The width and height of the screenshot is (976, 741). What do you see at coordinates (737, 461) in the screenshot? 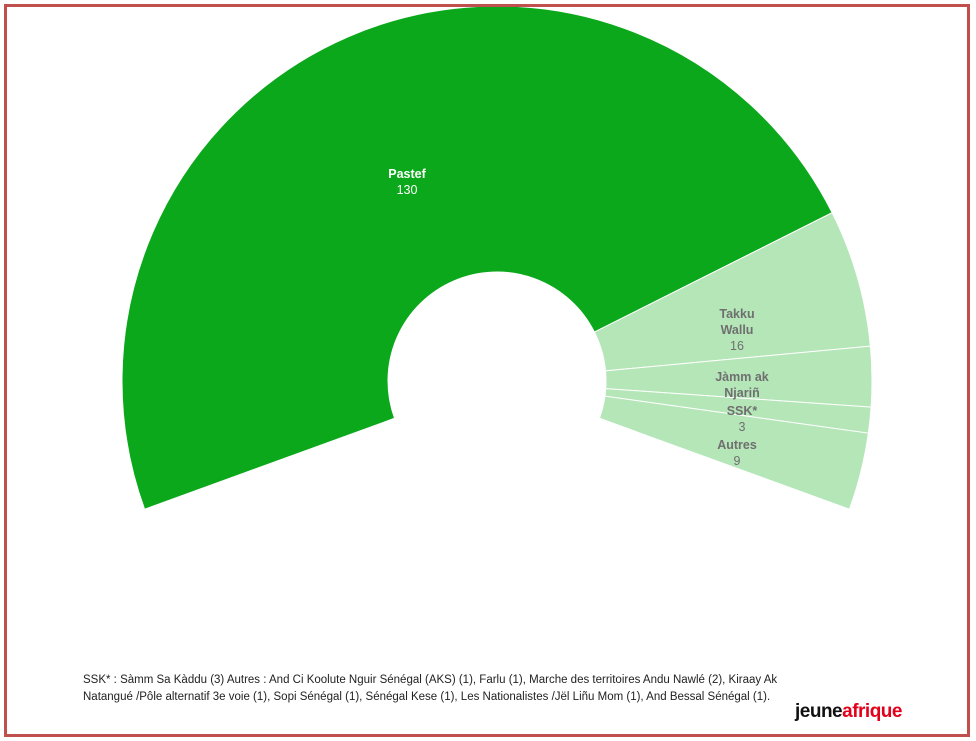
I see `label-value-autres: 9` at bounding box center [737, 461].